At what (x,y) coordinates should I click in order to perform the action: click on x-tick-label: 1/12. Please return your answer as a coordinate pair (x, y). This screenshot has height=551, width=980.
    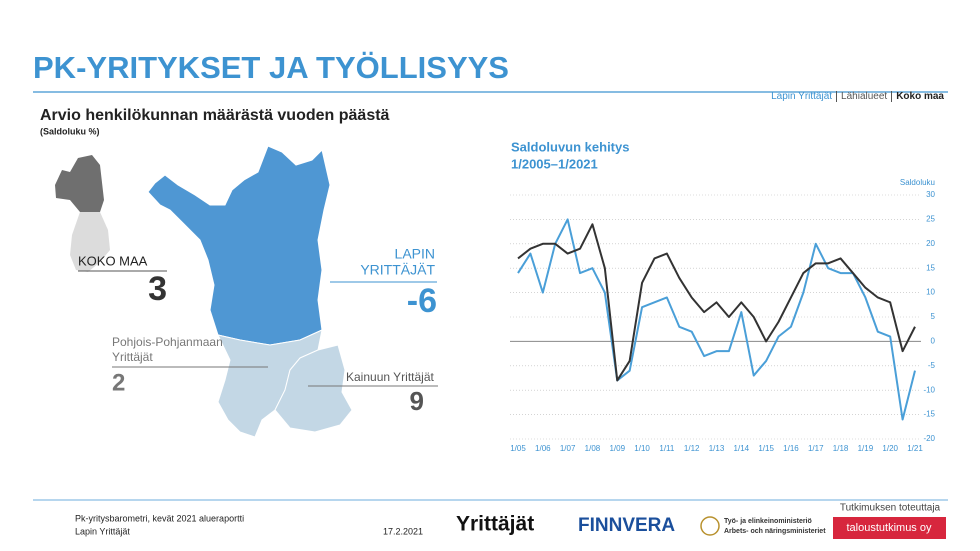
    Looking at the image, I should click on (692, 448).